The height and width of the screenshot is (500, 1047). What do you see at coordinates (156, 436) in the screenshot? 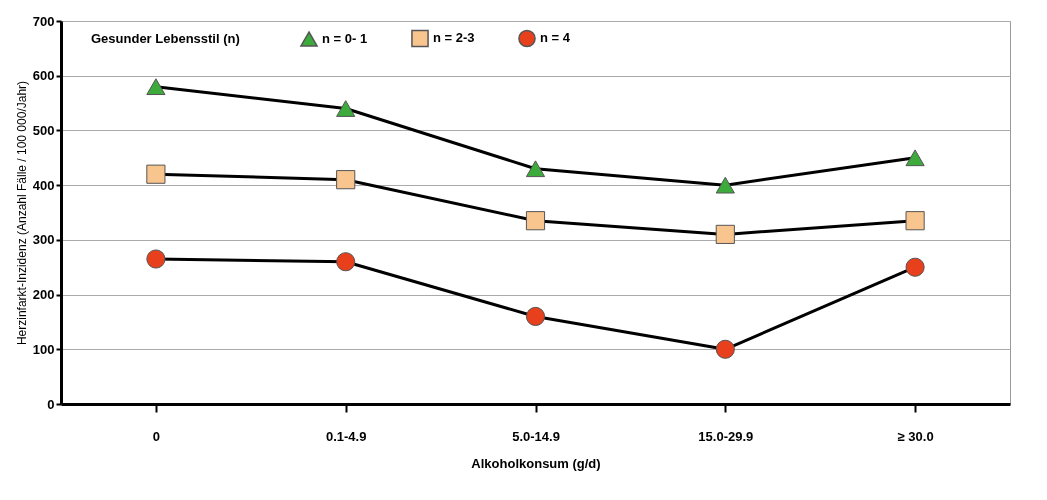
I see `x-tick-label: 0` at bounding box center [156, 436].